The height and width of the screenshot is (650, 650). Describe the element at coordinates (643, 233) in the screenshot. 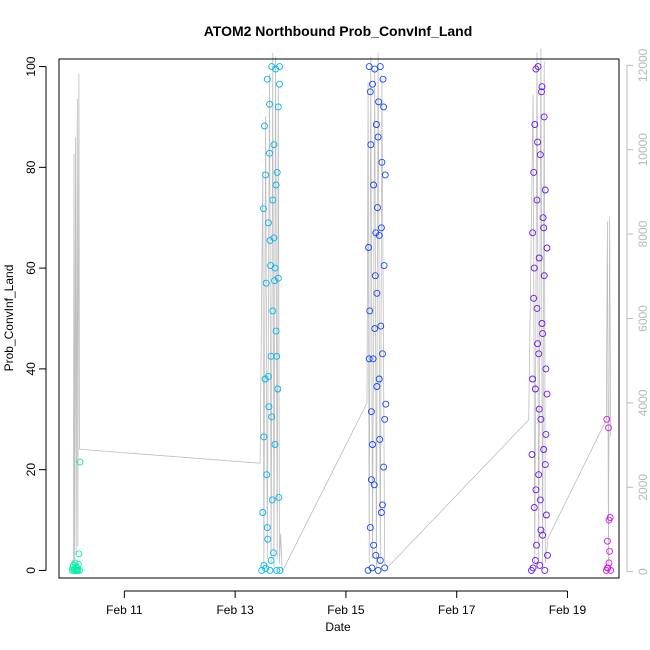

I see `y2-tick-label: 8000` at that location.